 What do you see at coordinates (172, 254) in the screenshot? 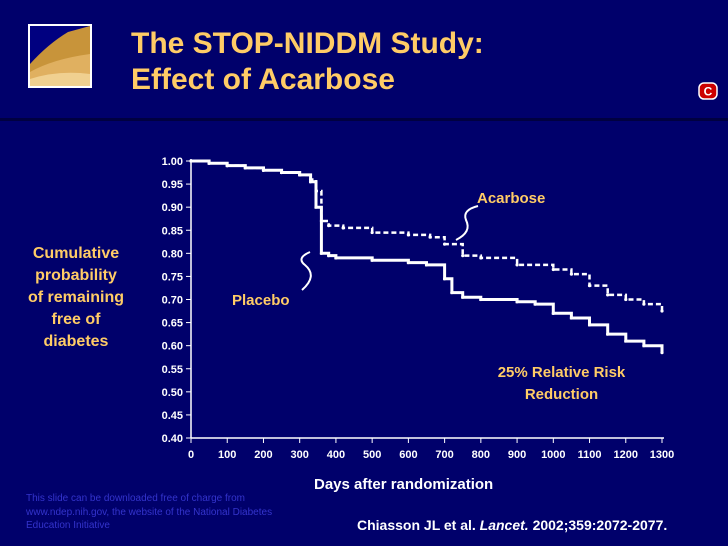
I see `y-tick-label: 0.80` at bounding box center [172, 254].